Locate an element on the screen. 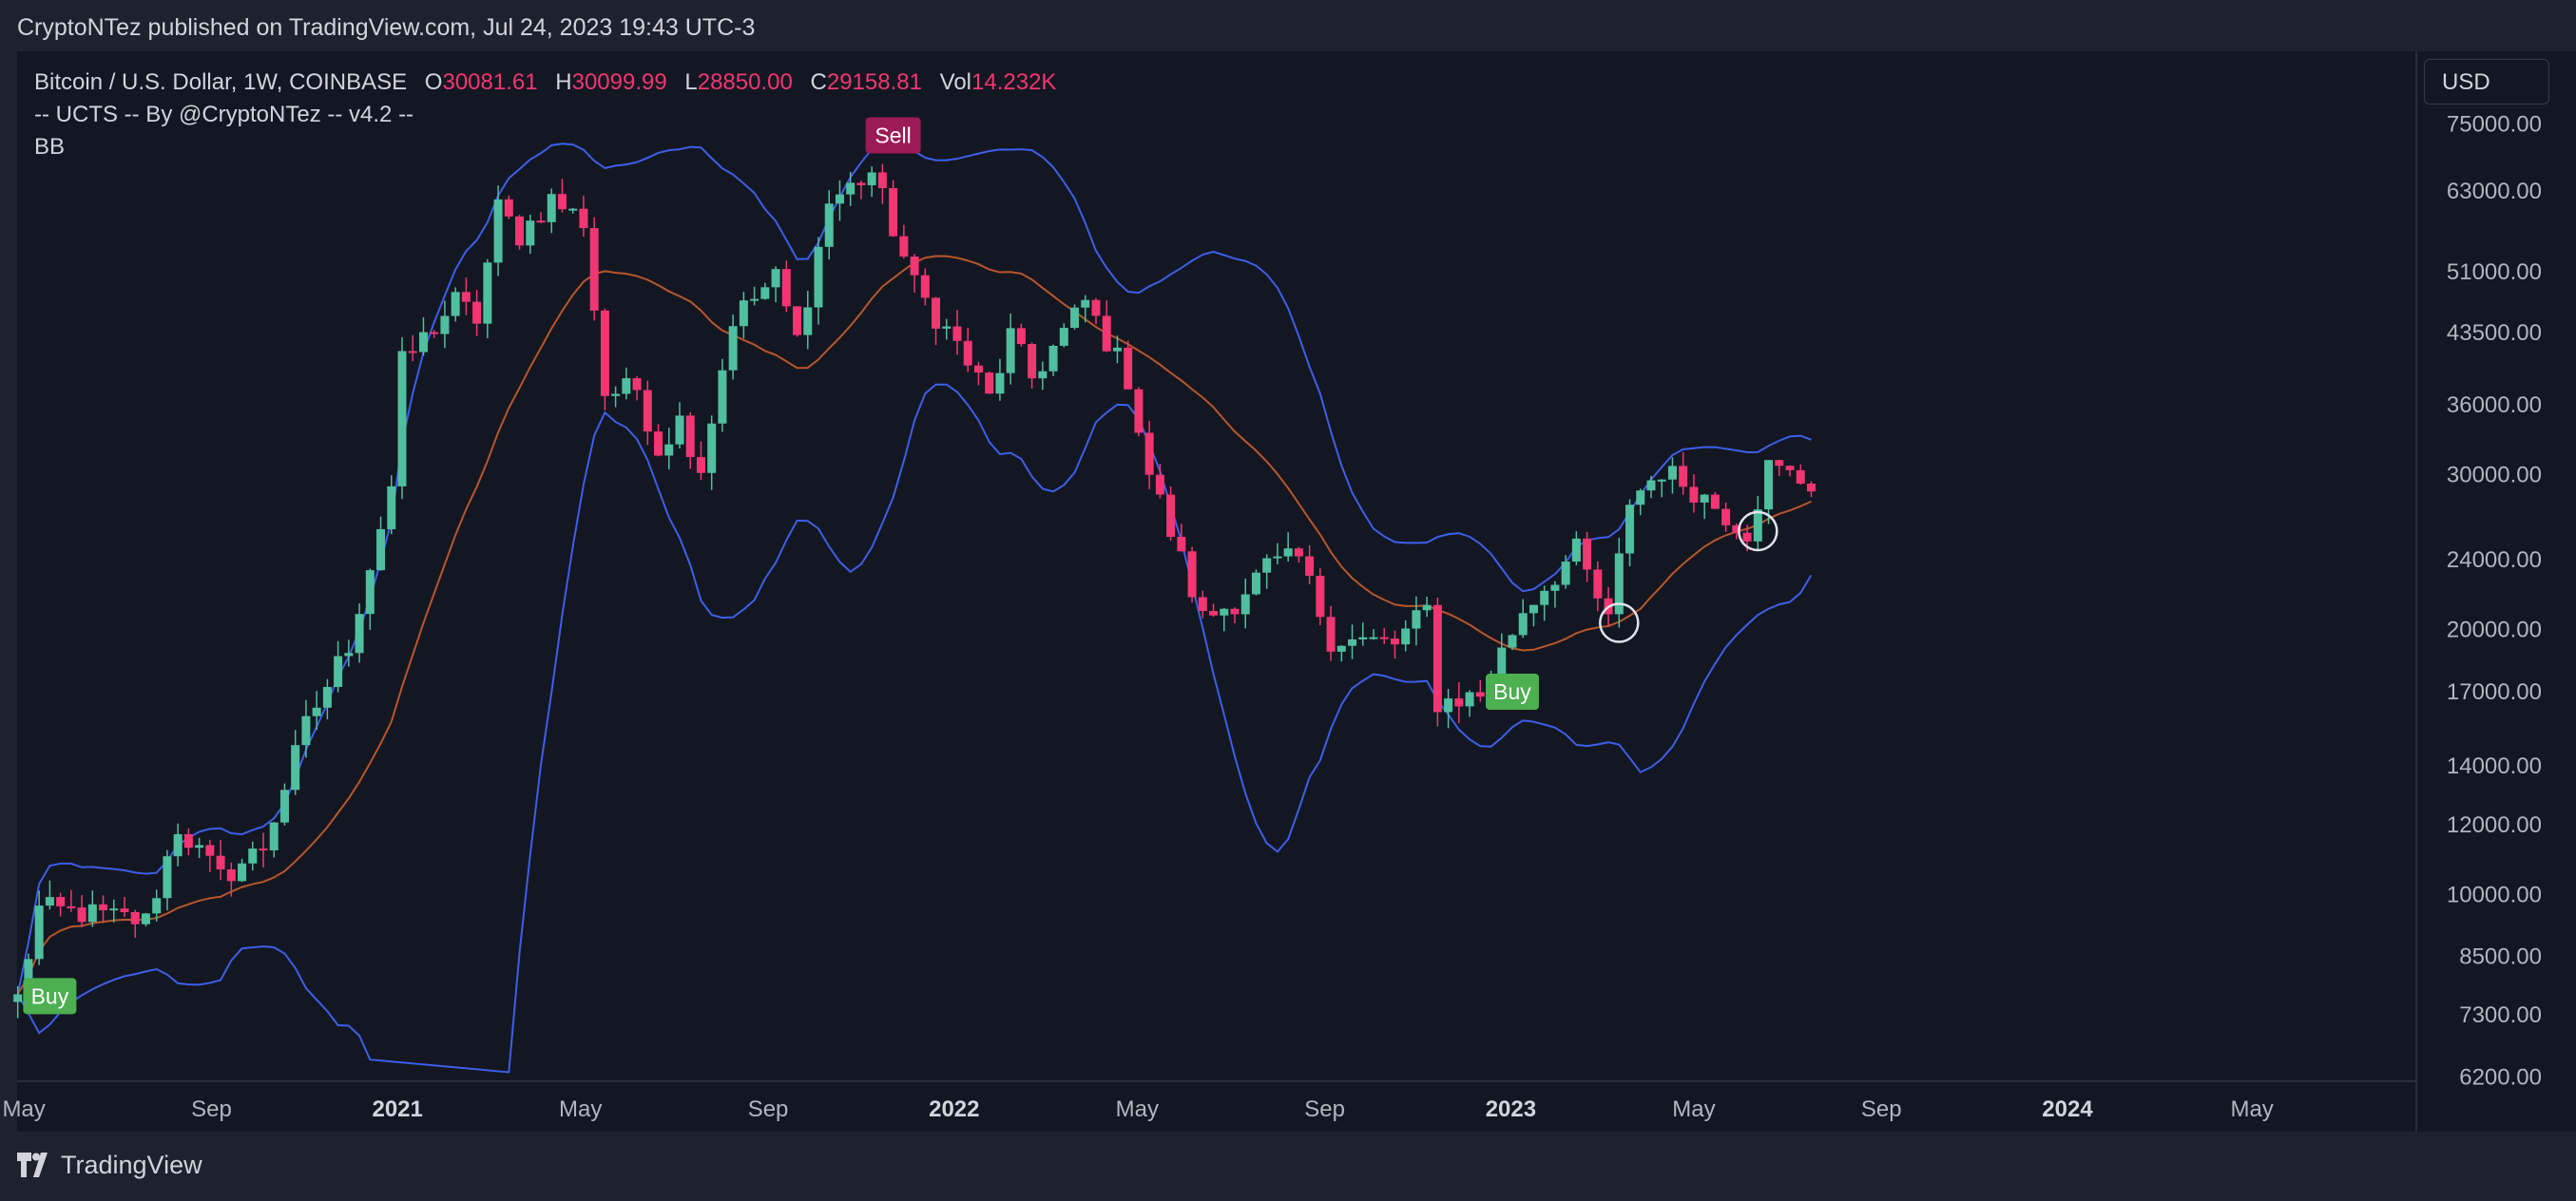 Image resolution: width=2576 pixels, height=1201 pixels. y-tick-label: 75000.00 is located at coordinates (2494, 125).